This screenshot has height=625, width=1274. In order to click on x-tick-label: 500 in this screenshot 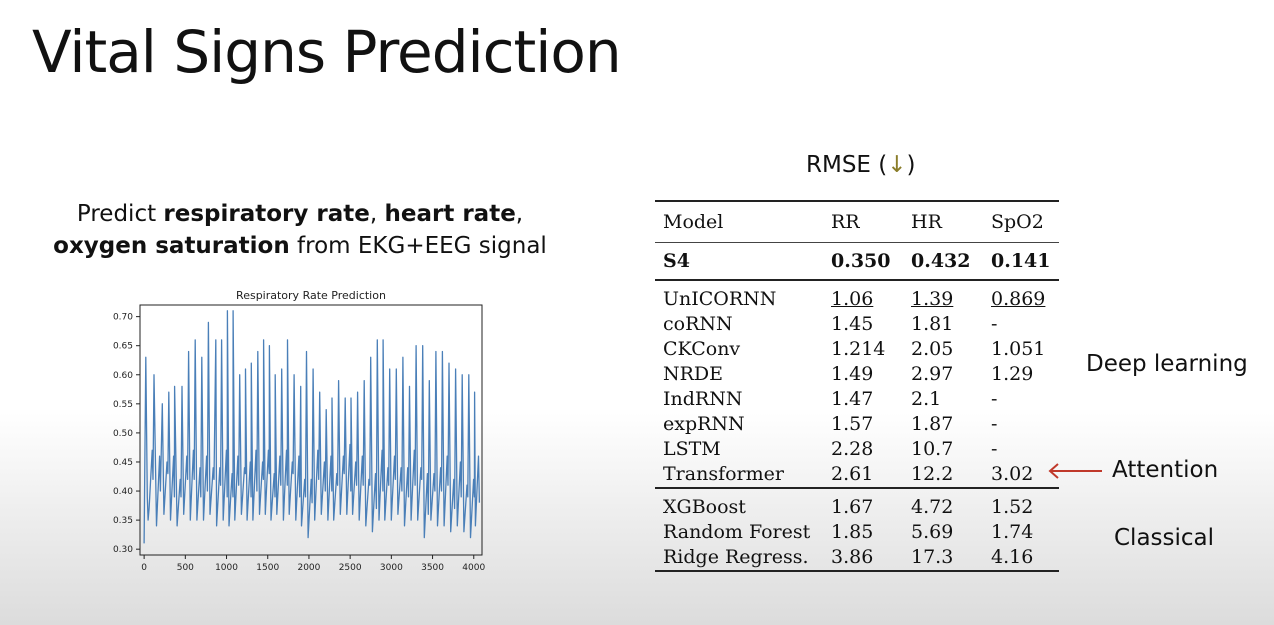, I will do `click(185, 568)`.